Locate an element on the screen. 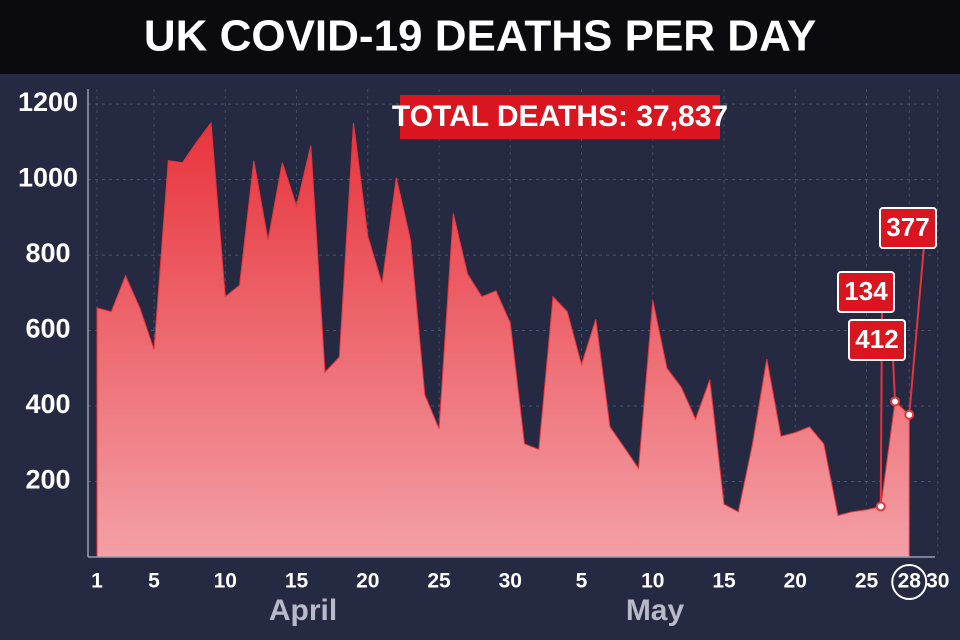  chart-title: UK COVID-19 DEATHS PER DAY is located at coordinates (480, 36).